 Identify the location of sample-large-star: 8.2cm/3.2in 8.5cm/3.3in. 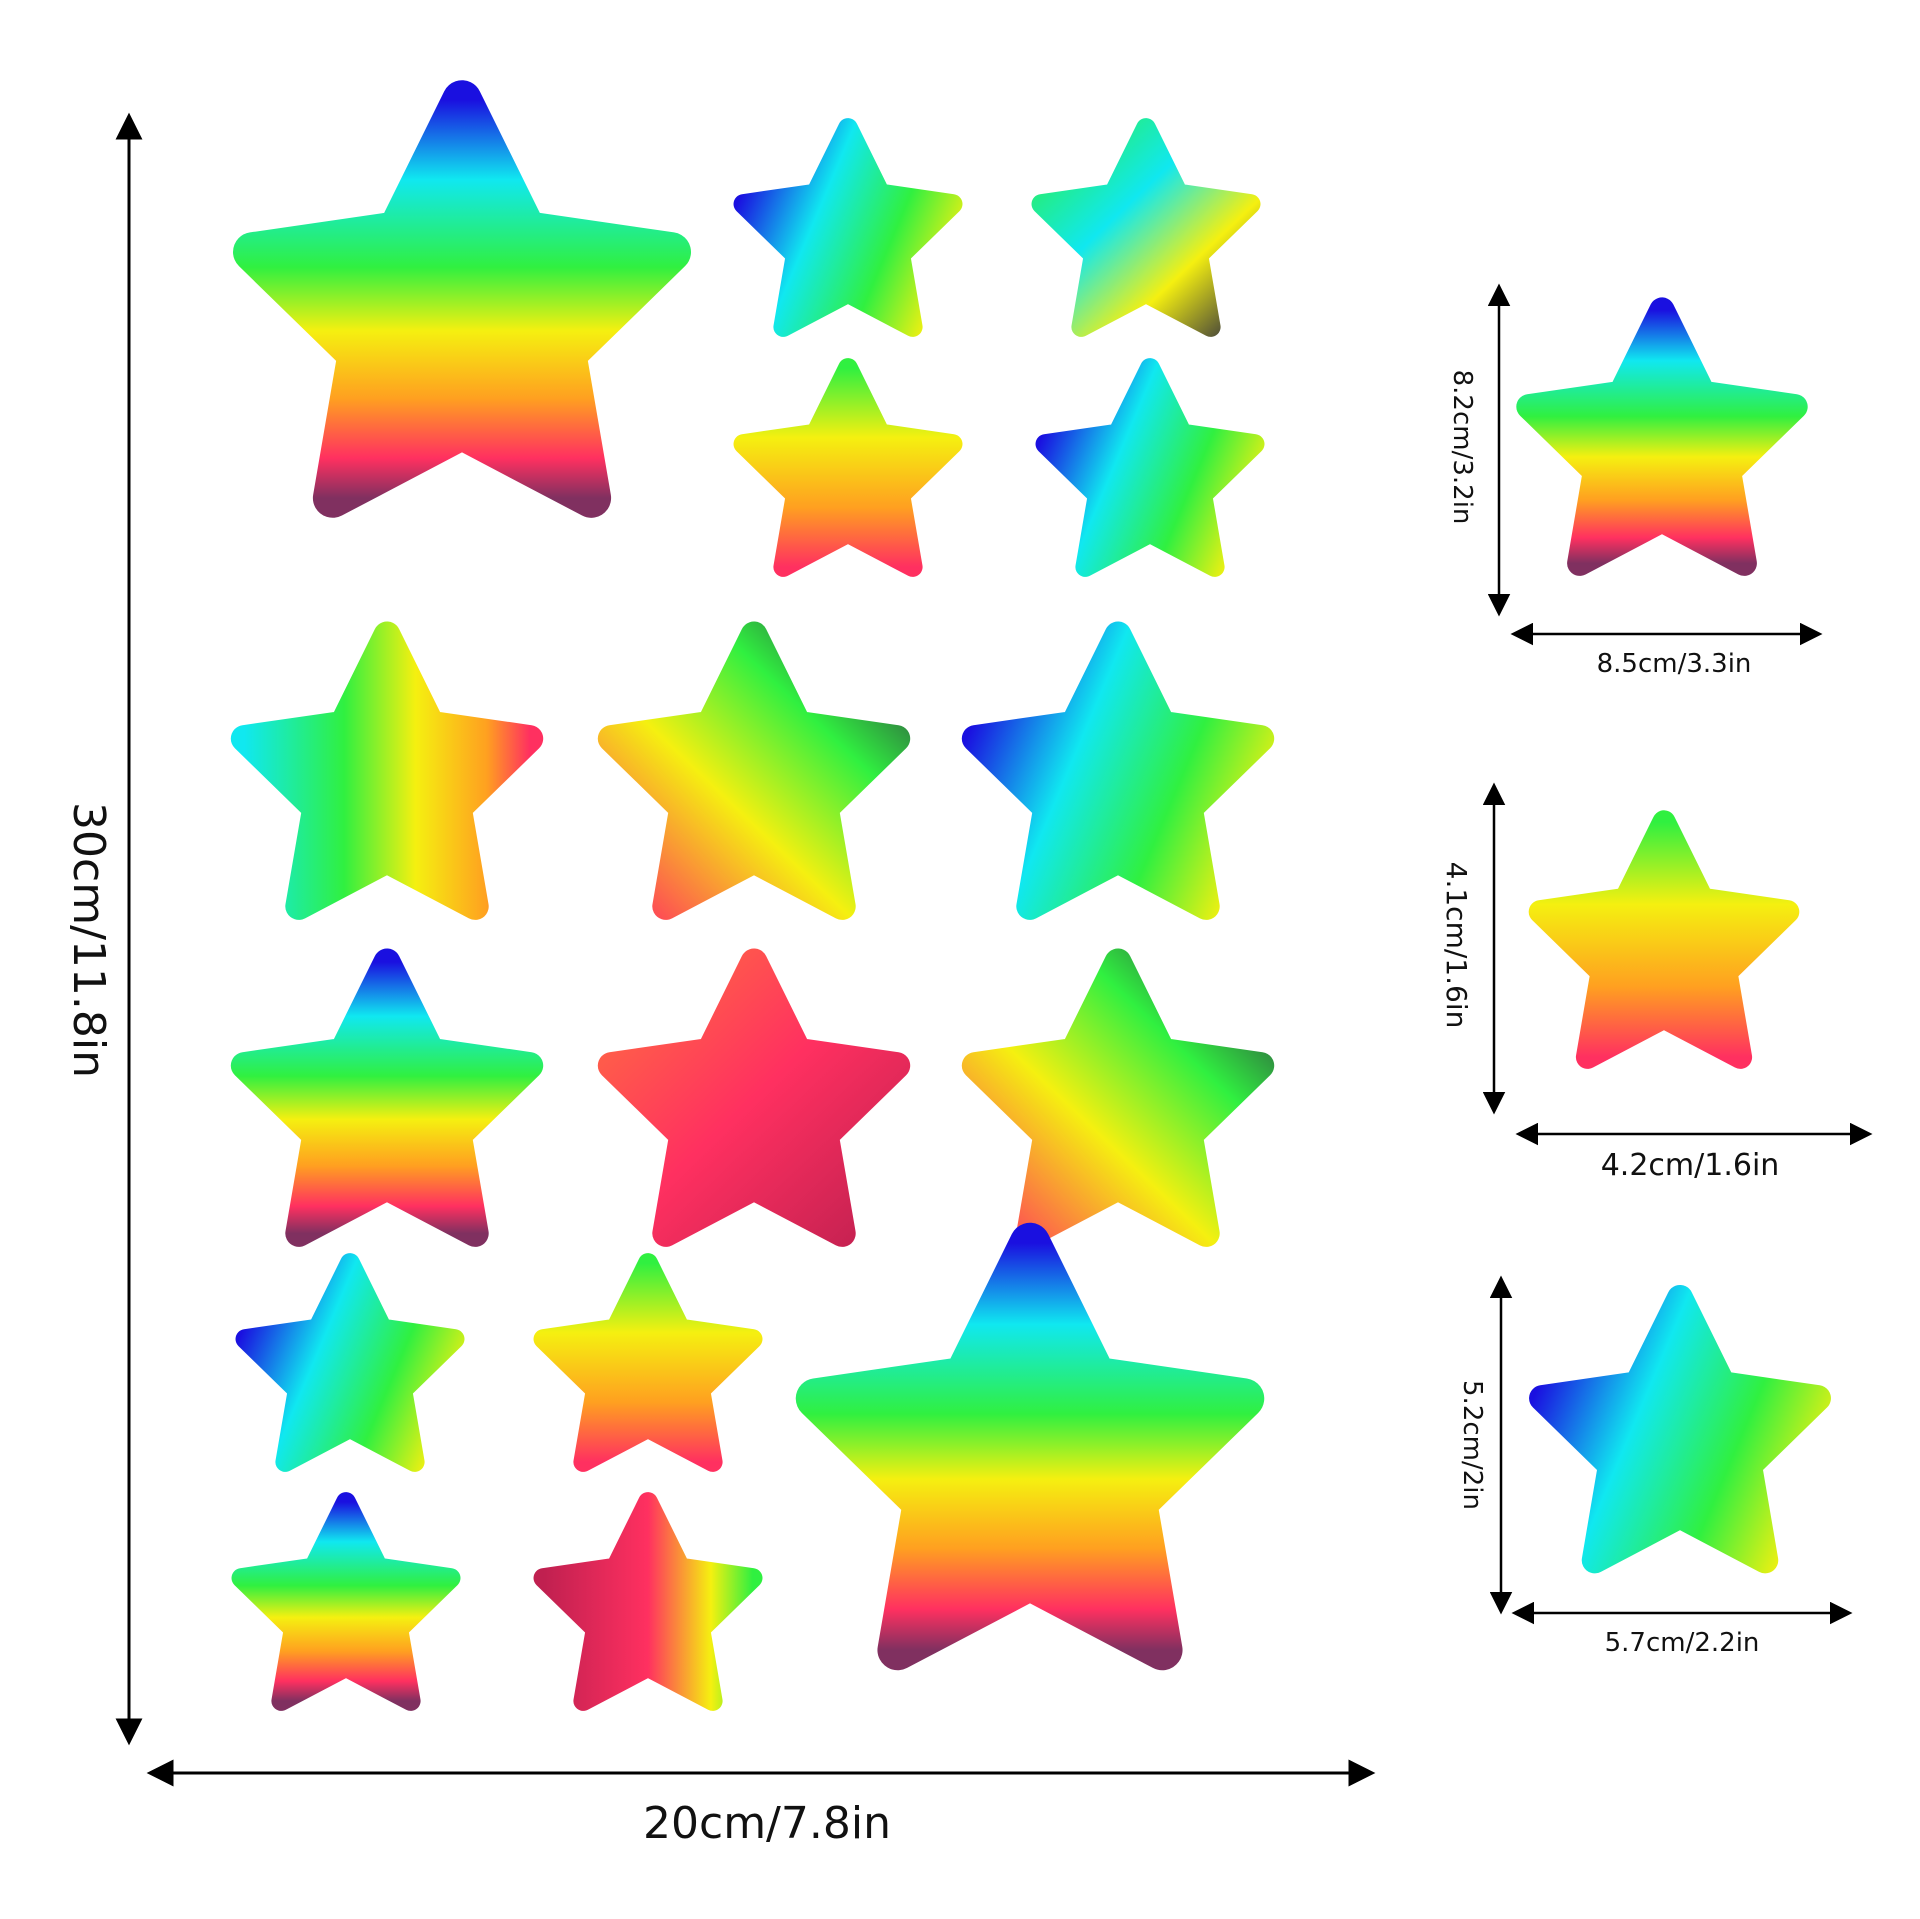
(1635, 481).